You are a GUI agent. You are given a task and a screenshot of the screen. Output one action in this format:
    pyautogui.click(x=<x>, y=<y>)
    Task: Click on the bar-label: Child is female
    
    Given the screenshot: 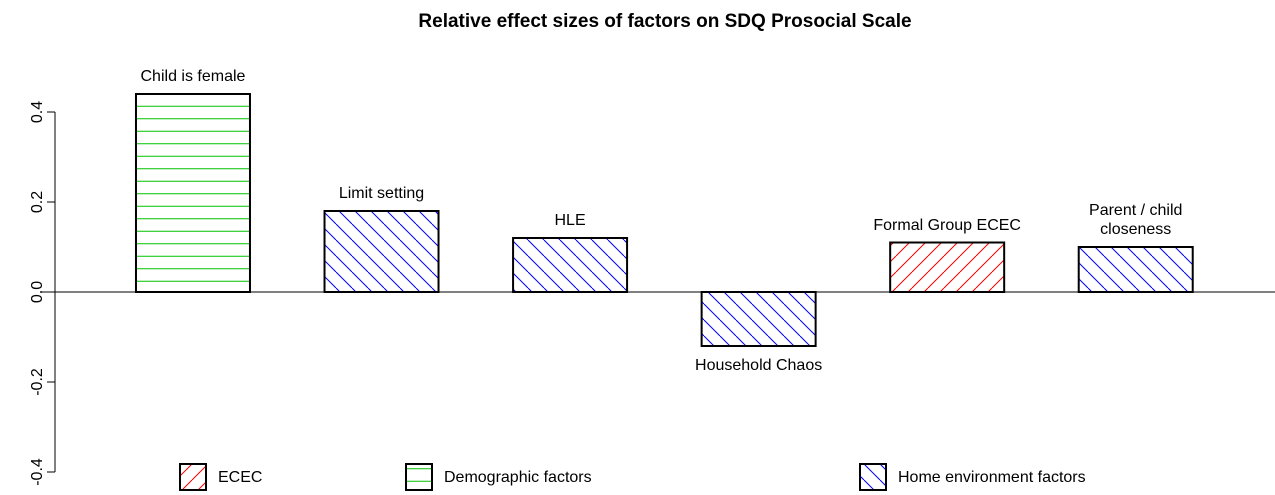 What is the action you would take?
    pyautogui.click(x=193, y=76)
    